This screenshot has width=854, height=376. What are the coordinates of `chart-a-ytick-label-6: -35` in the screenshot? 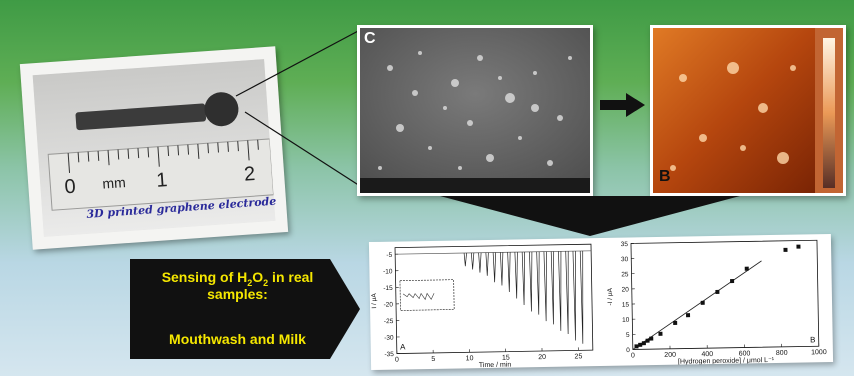 It's located at (389, 354).